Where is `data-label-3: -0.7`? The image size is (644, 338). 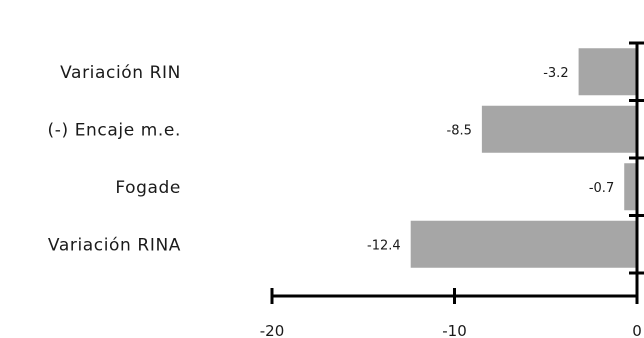
data-label-3: -0.7 is located at coordinates (601, 188).